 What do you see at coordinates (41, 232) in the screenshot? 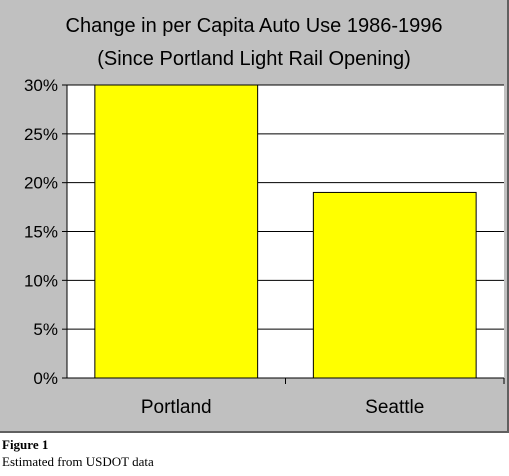
I see `y-tick-label: 15%` at bounding box center [41, 232].